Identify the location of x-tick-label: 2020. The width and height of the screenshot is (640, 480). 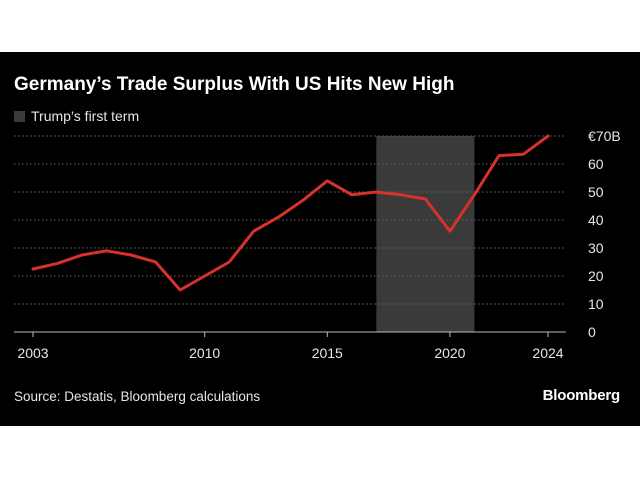
(449, 353).